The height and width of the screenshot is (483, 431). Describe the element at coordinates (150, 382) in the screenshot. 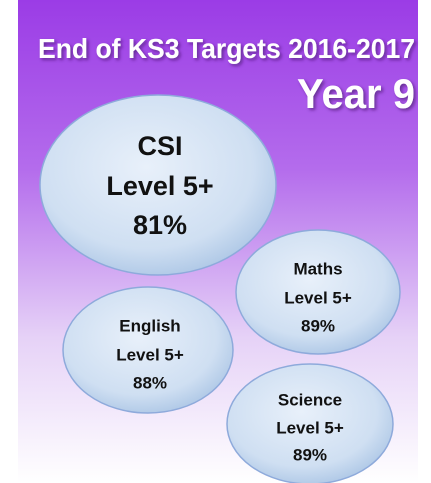

I see `target: 88%` at that location.